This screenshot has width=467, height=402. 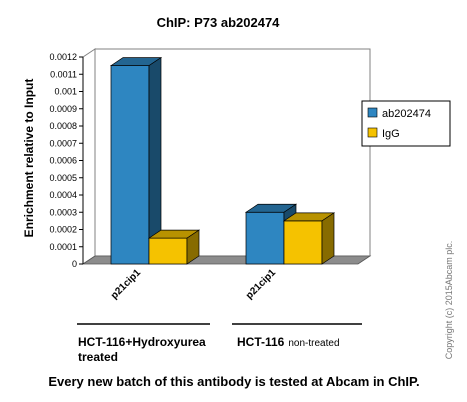 What do you see at coordinates (98, 357) in the screenshot?
I see `group-label-1-sub: treated` at bounding box center [98, 357].